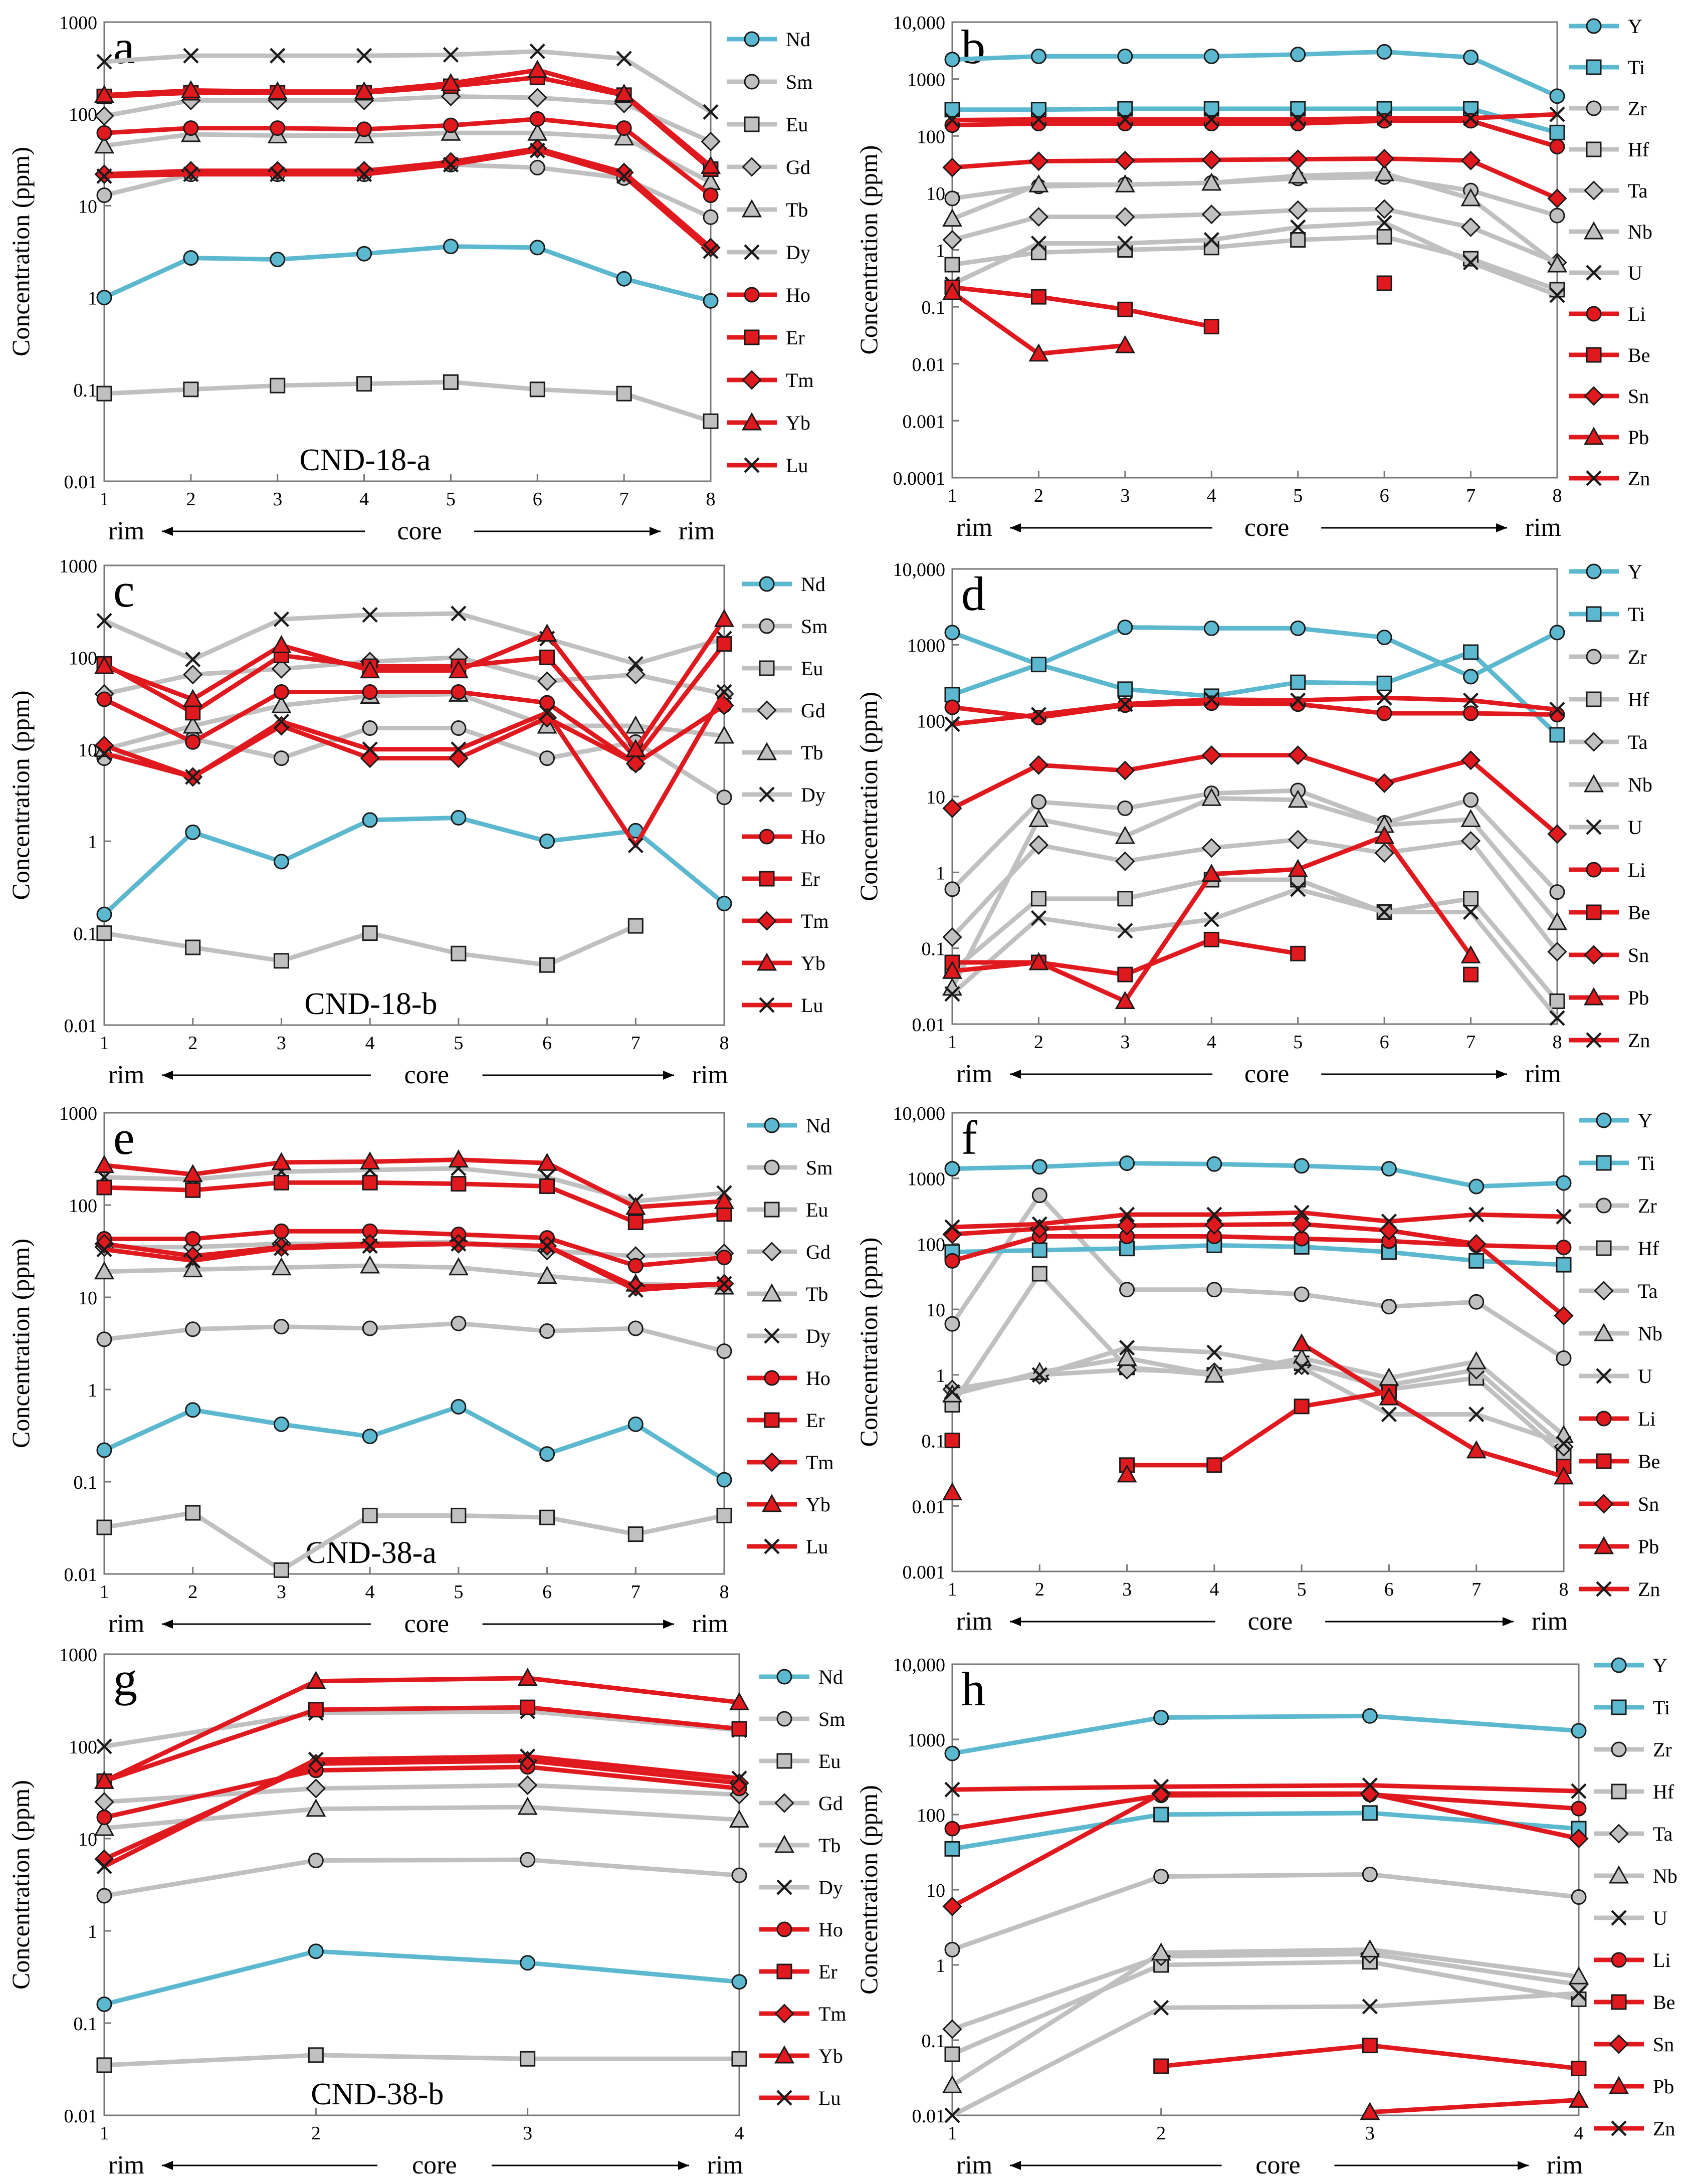 The height and width of the screenshot is (2184, 1690). Describe the element at coordinates (1661, 1708) in the screenshot. I see `legend-label: Ti` at that location.